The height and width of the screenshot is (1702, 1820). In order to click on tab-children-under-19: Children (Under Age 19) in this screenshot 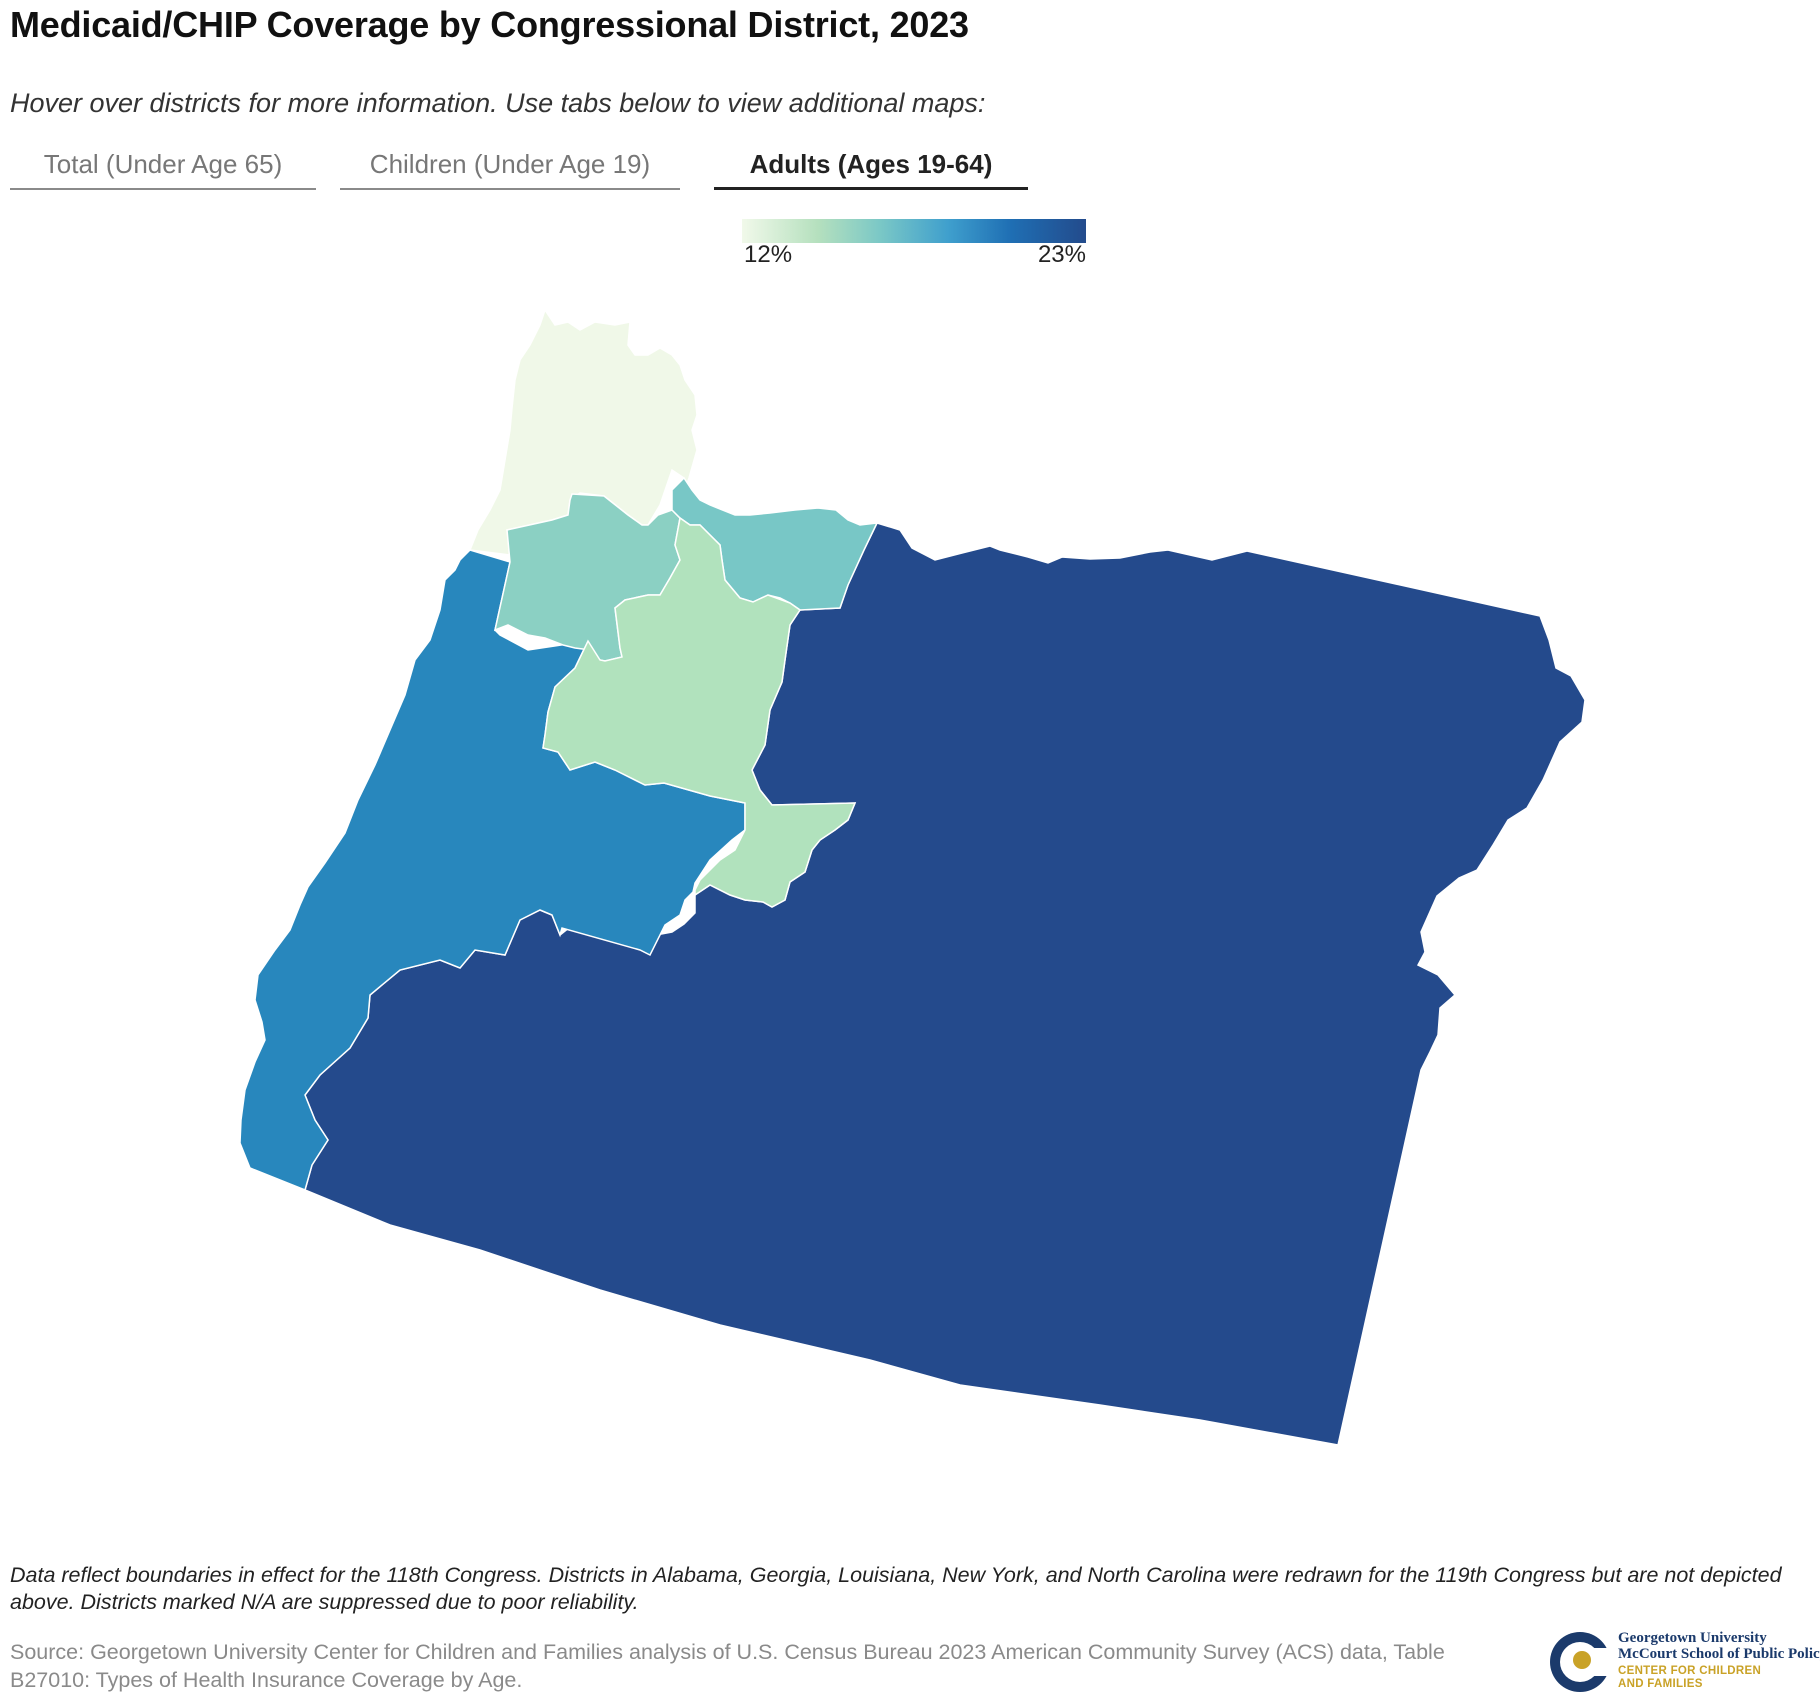, I will do `click(510, 168)`.